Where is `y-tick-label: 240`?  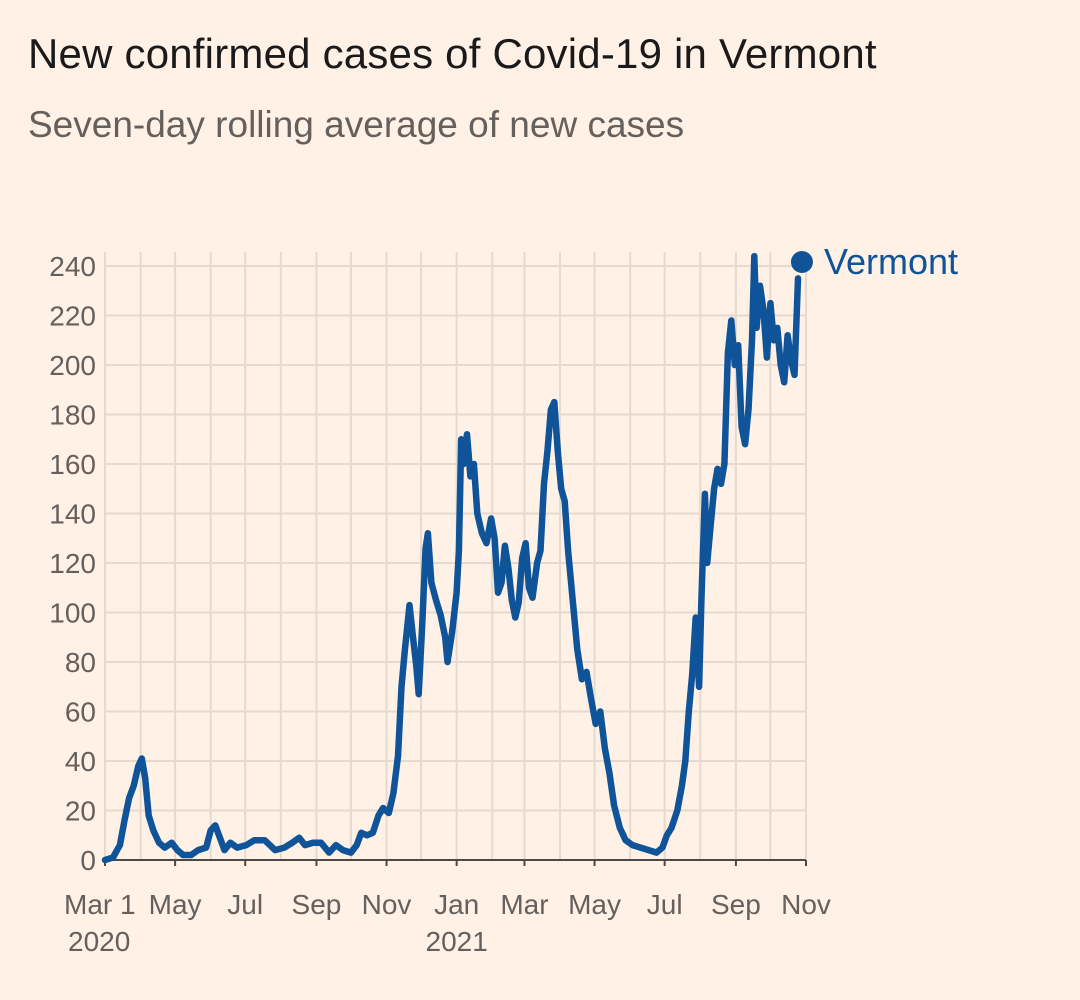 y-tick-label: 240 is located at coordinates (72, 266).